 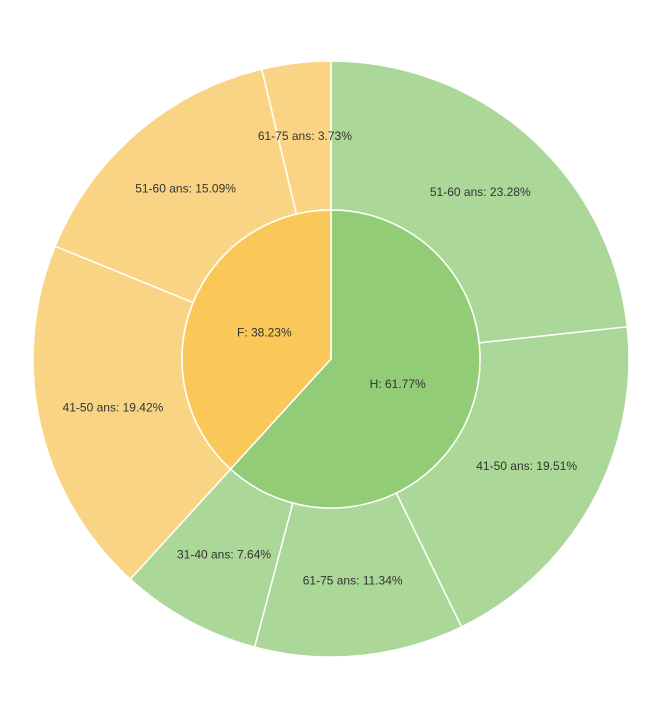 What do you see at coordinates (224, 554) in the screenshot?
I see `outer-label-h-31-40-ans: 31-40 ans: 7.64%` at bounding box center [224, 554].